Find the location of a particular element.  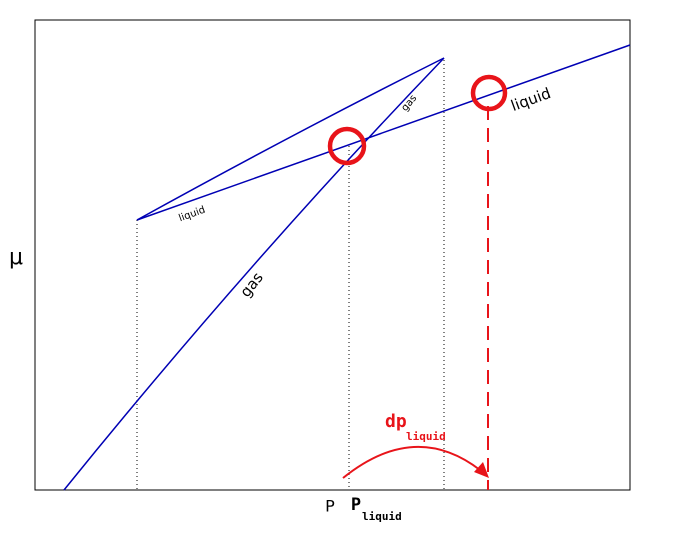

dp-subscript: liquid is located at coordinates (426, 436).